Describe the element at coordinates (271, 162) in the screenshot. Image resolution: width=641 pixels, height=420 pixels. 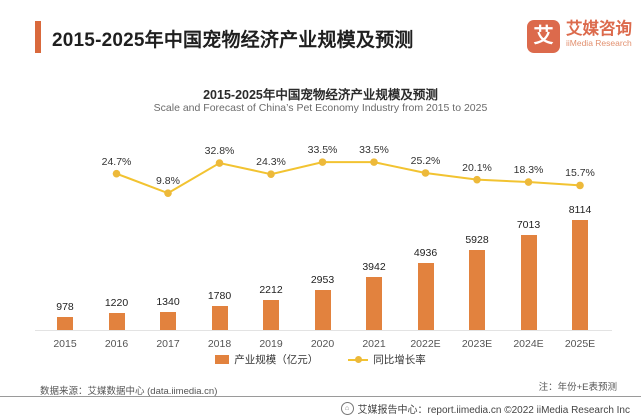
I see `growth-rate-label: 24.3%` at that location.